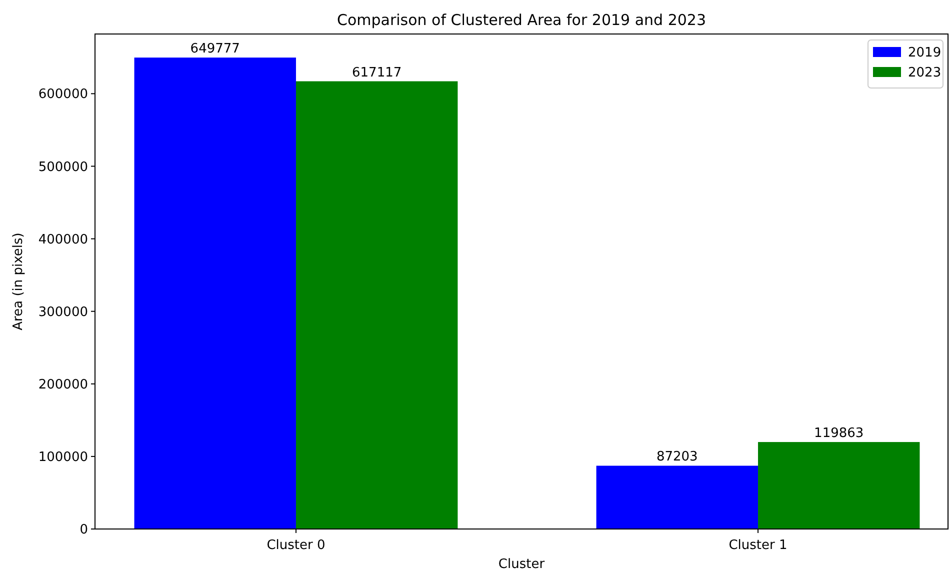 Image resolution: width=949 pixels, height=570 pixels. I want to click on y-tick-label: 600000, so click(63, 94).